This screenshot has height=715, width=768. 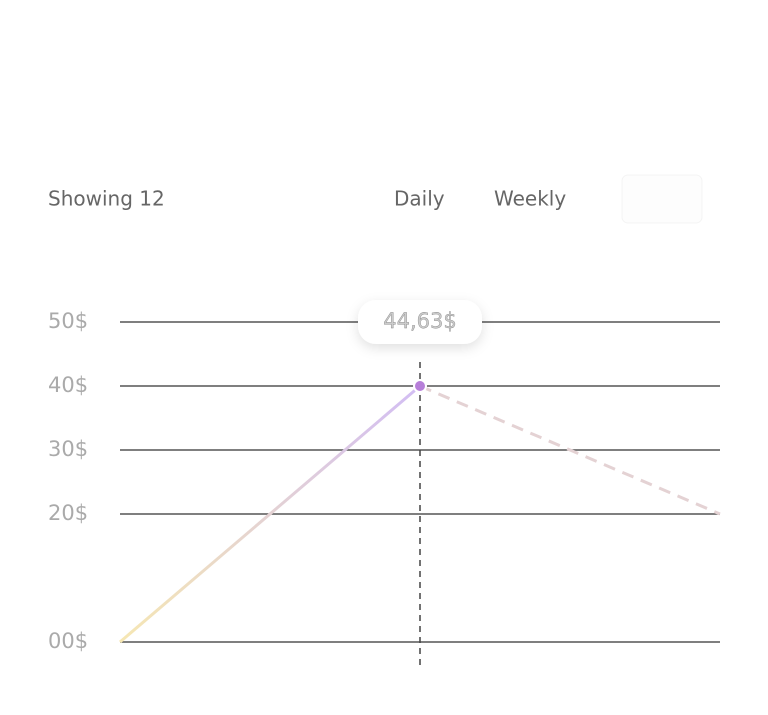 What do you see at coordinates (662, 199) in the screenshot?
I see `tab-empty` at bounding box center [662, 199].